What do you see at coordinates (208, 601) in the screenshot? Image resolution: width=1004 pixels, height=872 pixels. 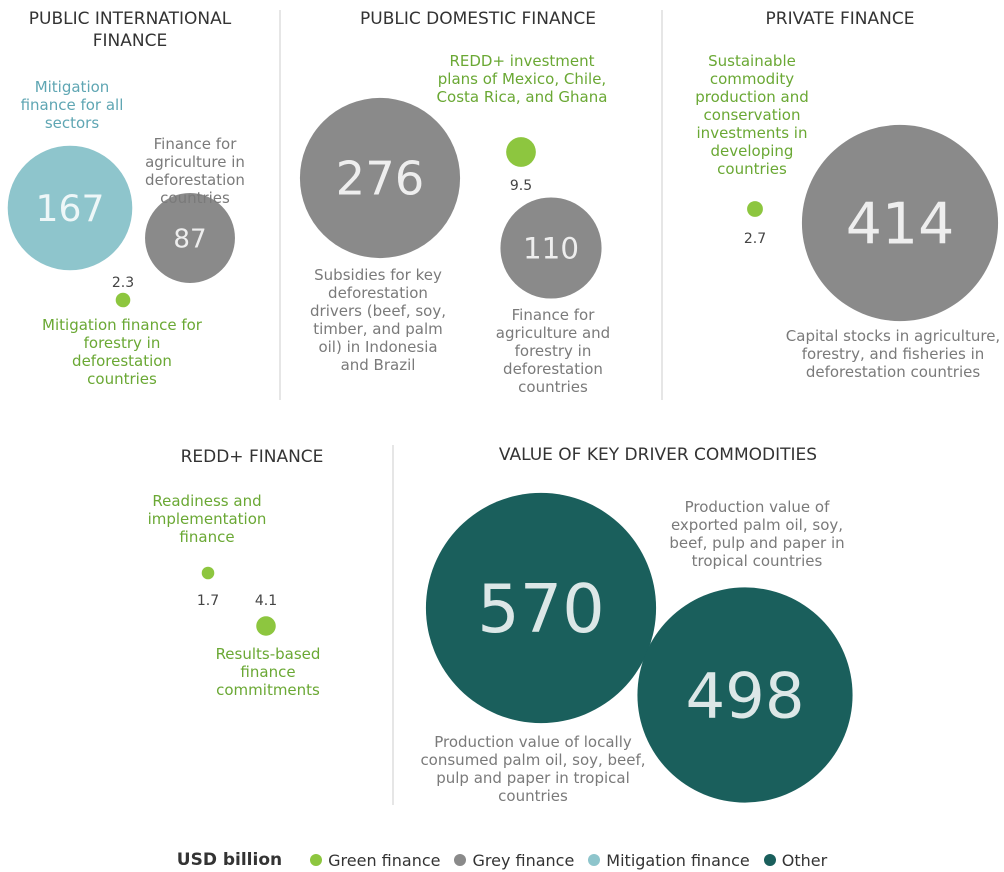 I see `bubble-value: 1.7` at bounding box center [208, 601].